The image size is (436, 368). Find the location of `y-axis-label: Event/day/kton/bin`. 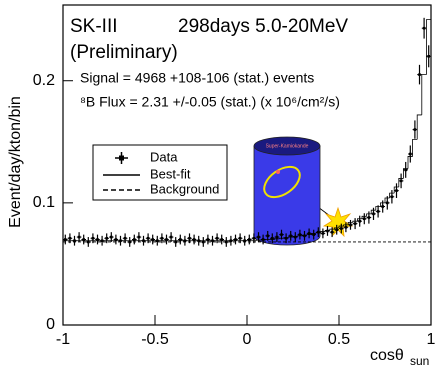

y-axis-label: Event/day/kton/bin is located at coordinates (15, 162).